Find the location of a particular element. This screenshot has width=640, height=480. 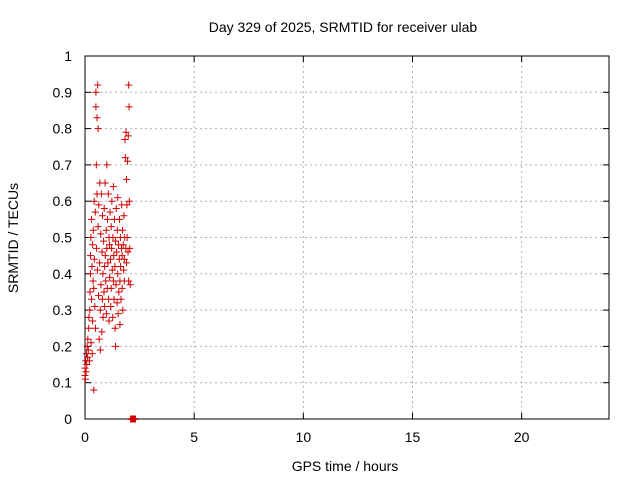

data-point-zero is located at coordinates (135, 419).